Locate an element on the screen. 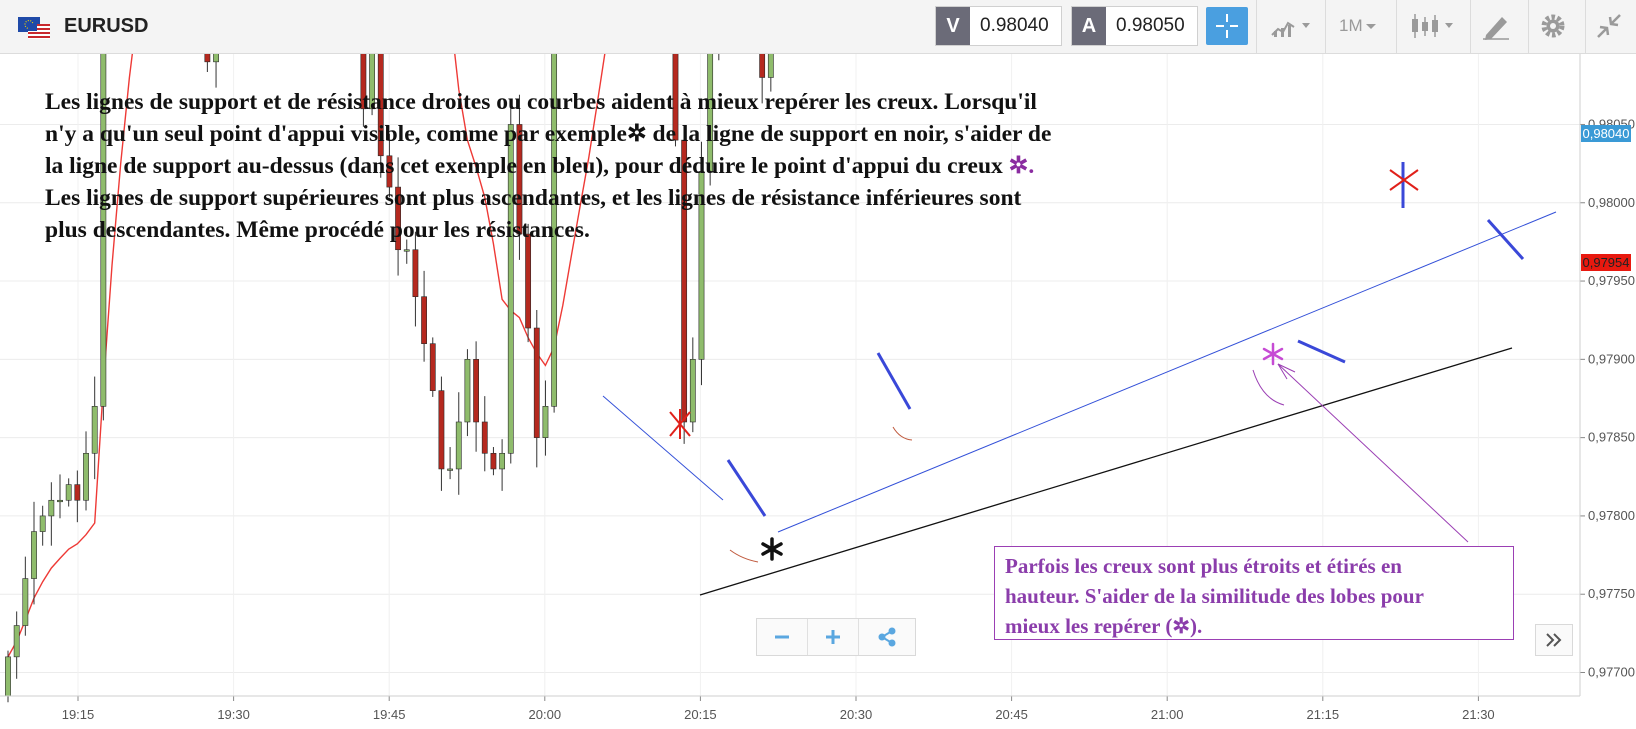 The height and width of the screenshot is (729, 1636). black-asterisk-mark is located at coordinates (772, 549).